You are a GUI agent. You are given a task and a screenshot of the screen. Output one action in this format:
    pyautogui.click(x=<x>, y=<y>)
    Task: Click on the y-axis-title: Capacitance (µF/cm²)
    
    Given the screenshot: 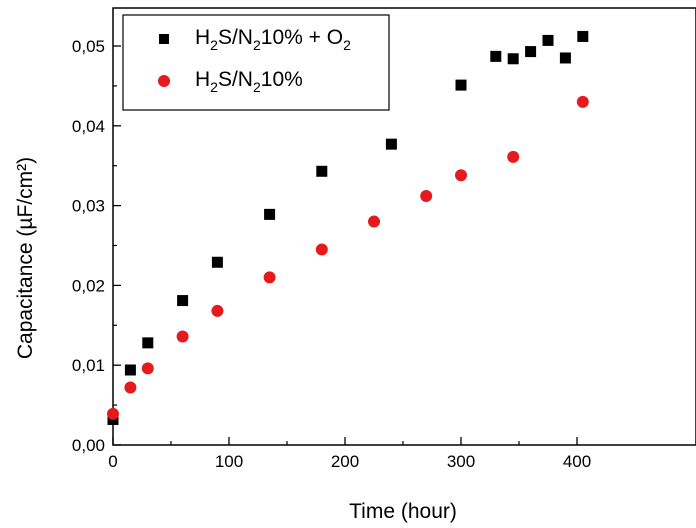 What is the action you would take?
    pyautogui.click(x=25, y=258)
    